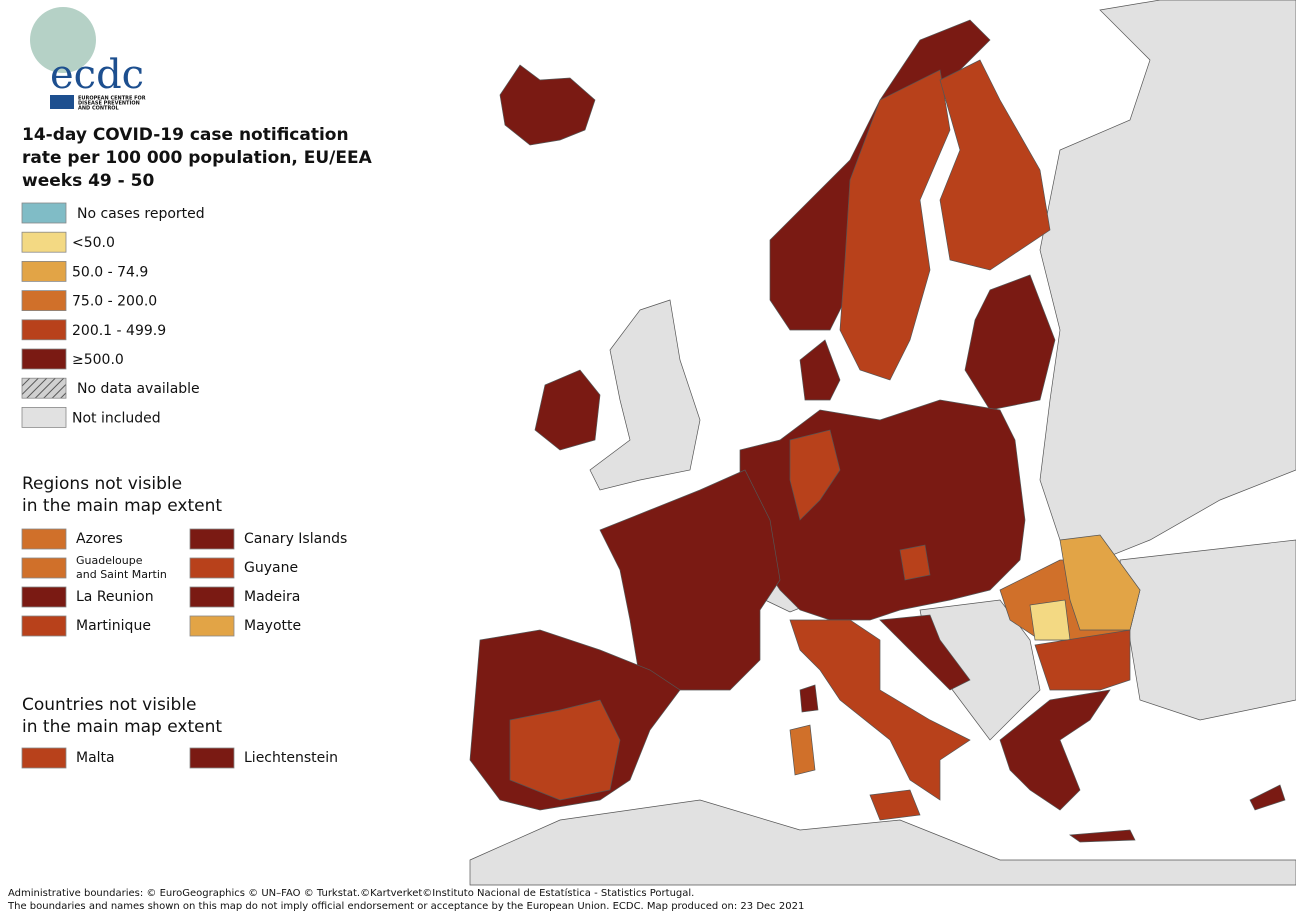  Describe the element at coordinates (109, 104) in the screenshot. I see `logo-org: DISEASE PREVENTION` at that location.